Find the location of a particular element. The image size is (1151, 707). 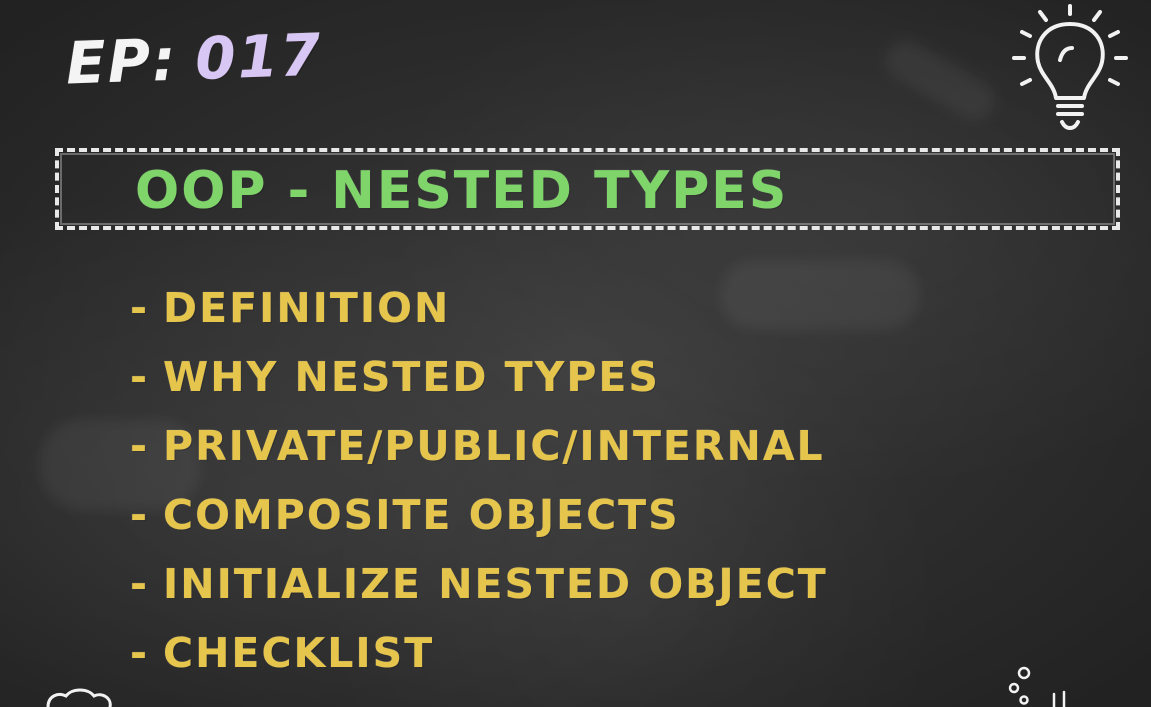

topic-item: - INITIALIZE NESTED OBJECT is located at coordinates (479, 592).